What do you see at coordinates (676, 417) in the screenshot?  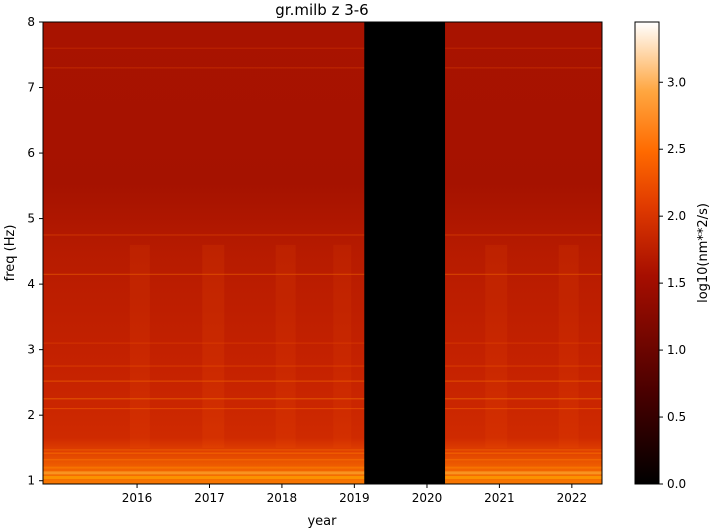 I see `colorbar-tick-label: 0.5` at bounding box center [676, 417].